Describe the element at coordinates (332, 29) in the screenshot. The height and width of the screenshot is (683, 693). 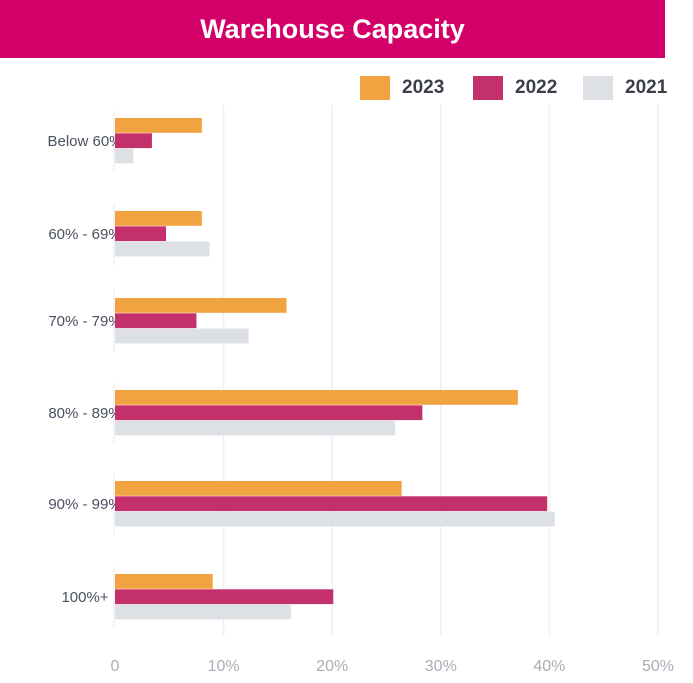
I see `chart-title: Warehouse Capacity` at that location.